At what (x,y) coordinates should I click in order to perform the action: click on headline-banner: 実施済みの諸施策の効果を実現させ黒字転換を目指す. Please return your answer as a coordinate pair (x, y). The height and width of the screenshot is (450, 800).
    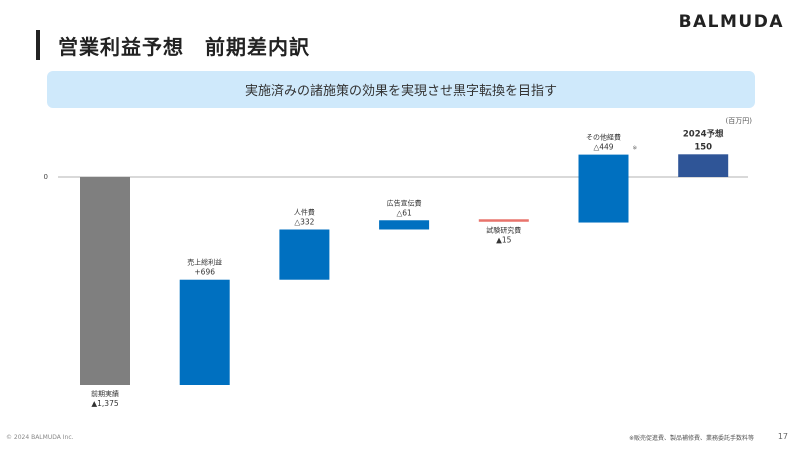
    Looking at the image, I should click on (401, 89).